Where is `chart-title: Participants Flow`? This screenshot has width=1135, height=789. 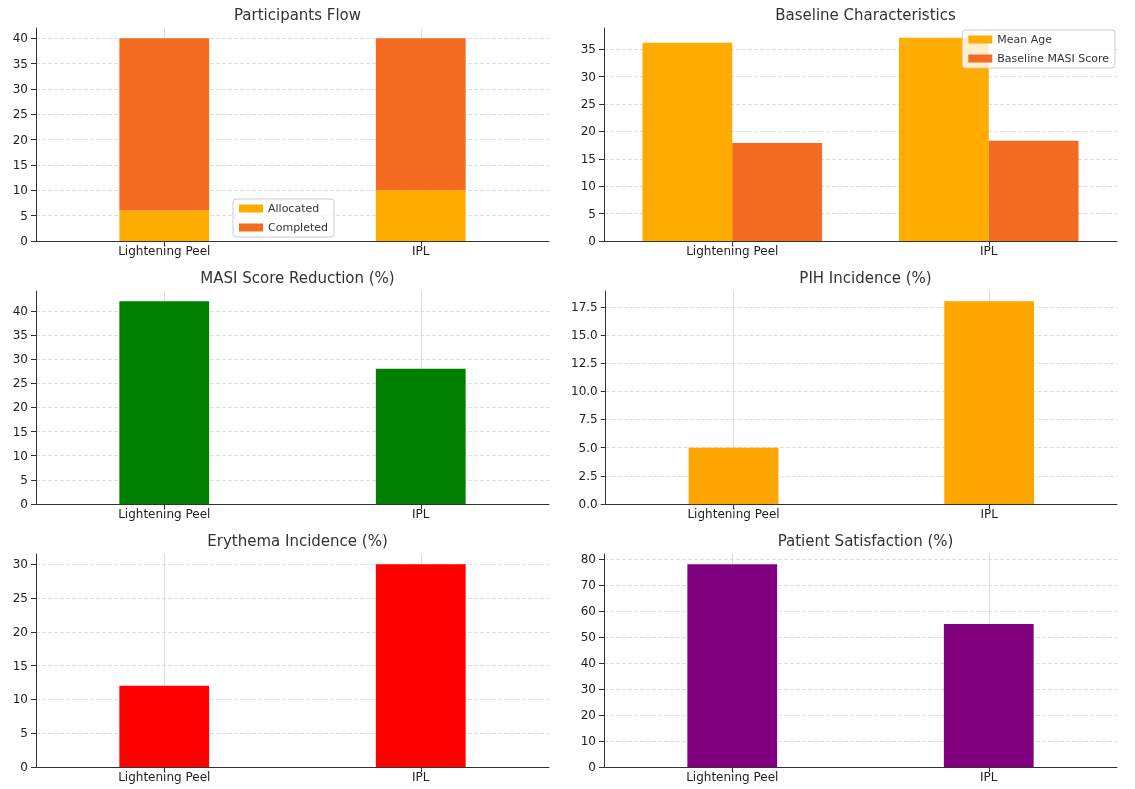 chart-title: Participants Flow is located at coordinates (297, 14).